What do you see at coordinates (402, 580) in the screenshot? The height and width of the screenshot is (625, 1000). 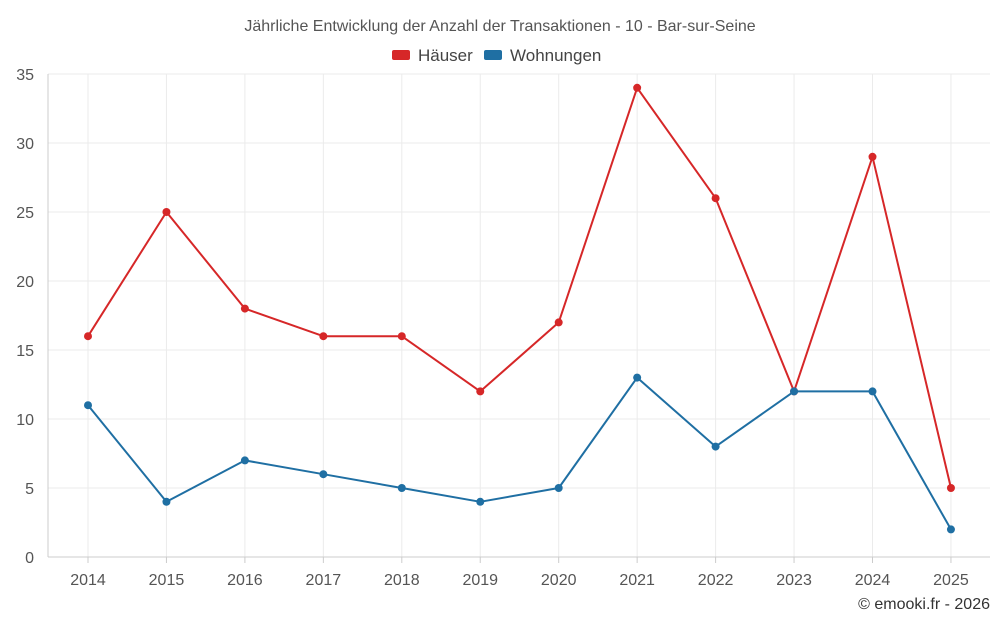 I see `x-tick-label: 2018` at bounding box center [402, 580].